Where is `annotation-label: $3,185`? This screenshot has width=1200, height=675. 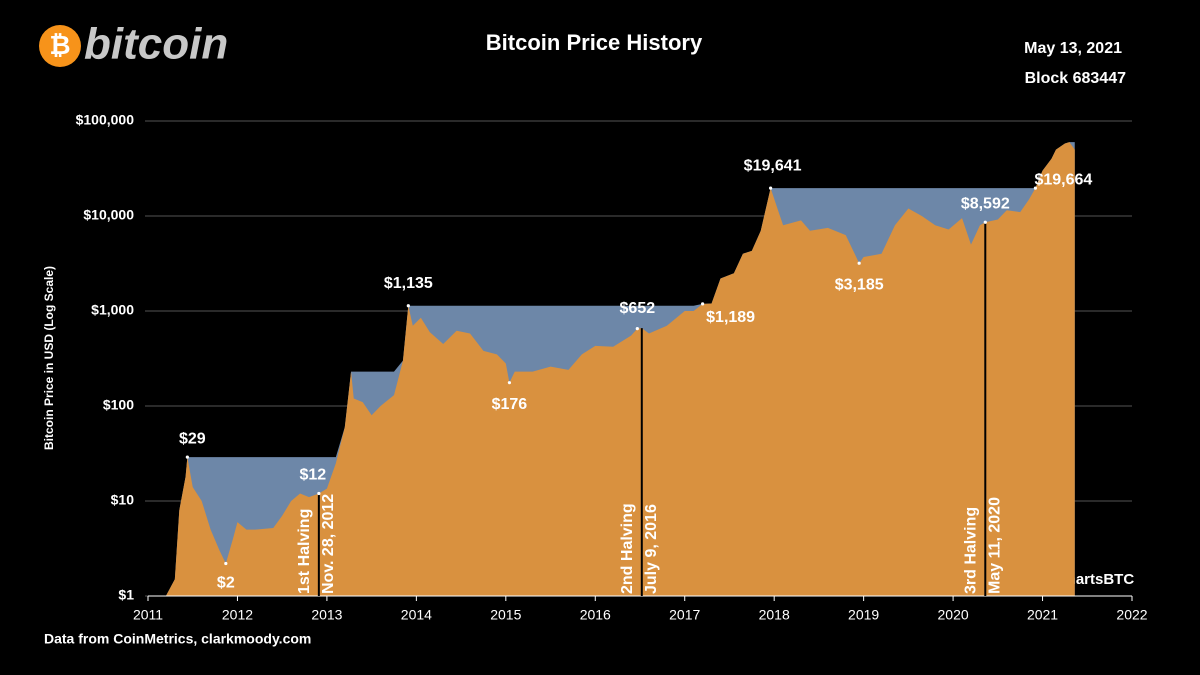 annotation-label: $3,185 is located at coordinates (859, 284).